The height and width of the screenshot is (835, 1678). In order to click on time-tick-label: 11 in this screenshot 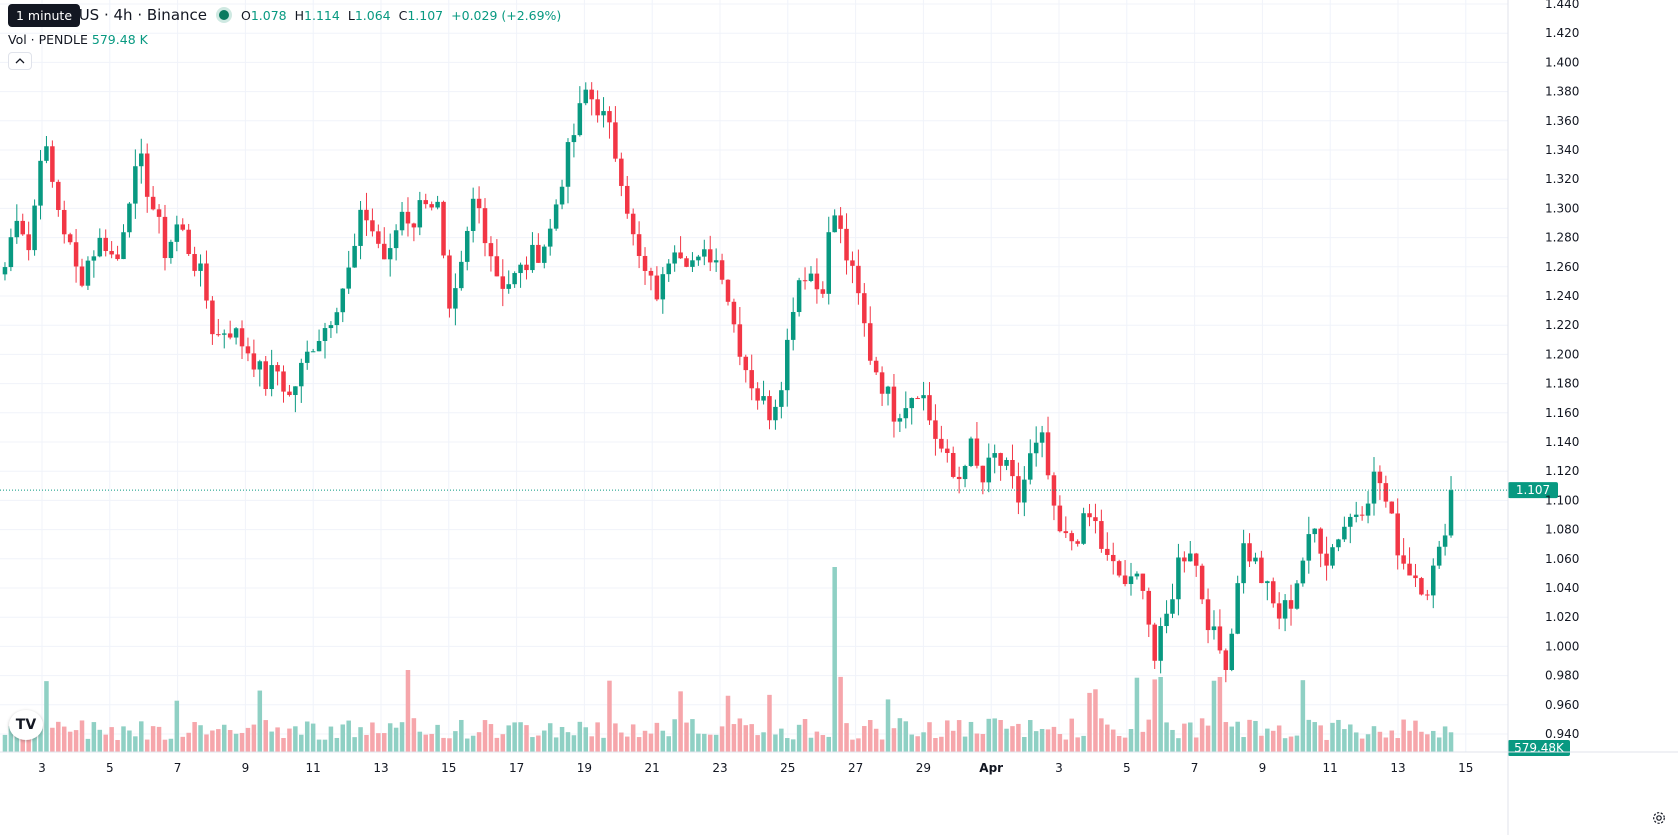, I will do `click(313, 768)`.